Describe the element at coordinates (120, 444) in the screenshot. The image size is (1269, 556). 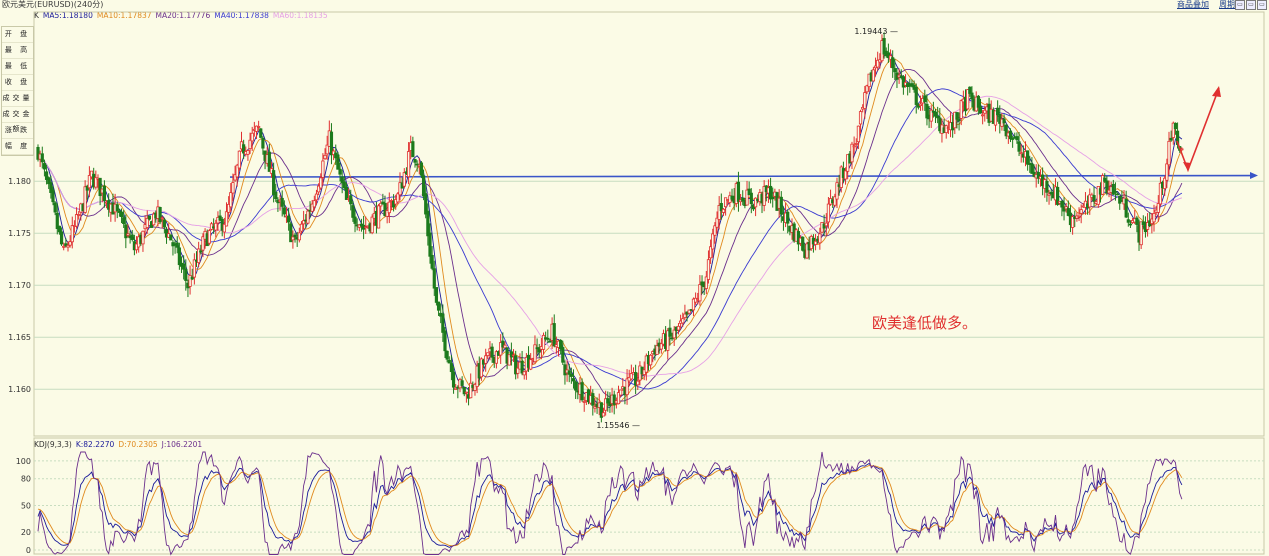
I see `kdj-legend: KDJ(9,3,3) K:82.2270 D:70.2305 J:106.2201` at that location.